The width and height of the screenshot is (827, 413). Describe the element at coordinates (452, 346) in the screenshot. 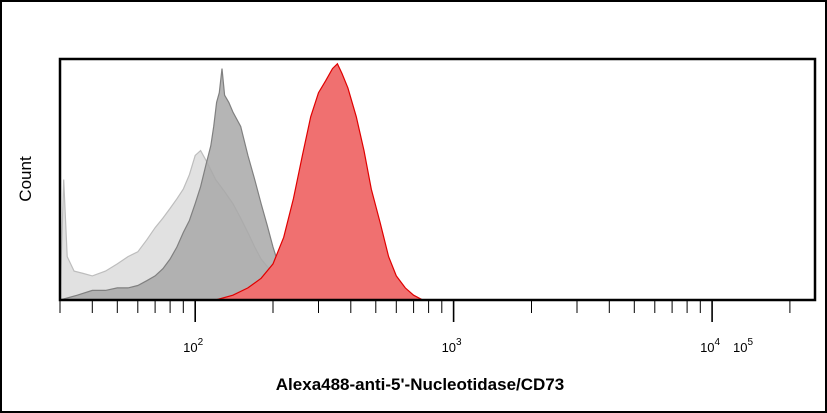

I see `x-tick-label: 10³` at that location.